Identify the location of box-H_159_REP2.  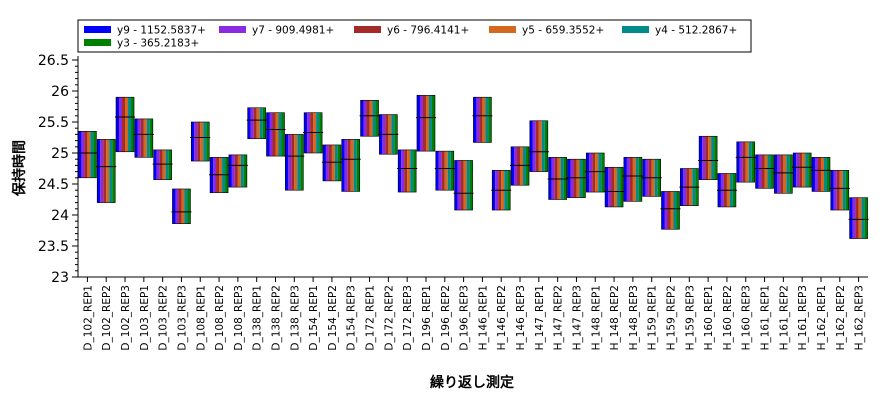
(670, 210).